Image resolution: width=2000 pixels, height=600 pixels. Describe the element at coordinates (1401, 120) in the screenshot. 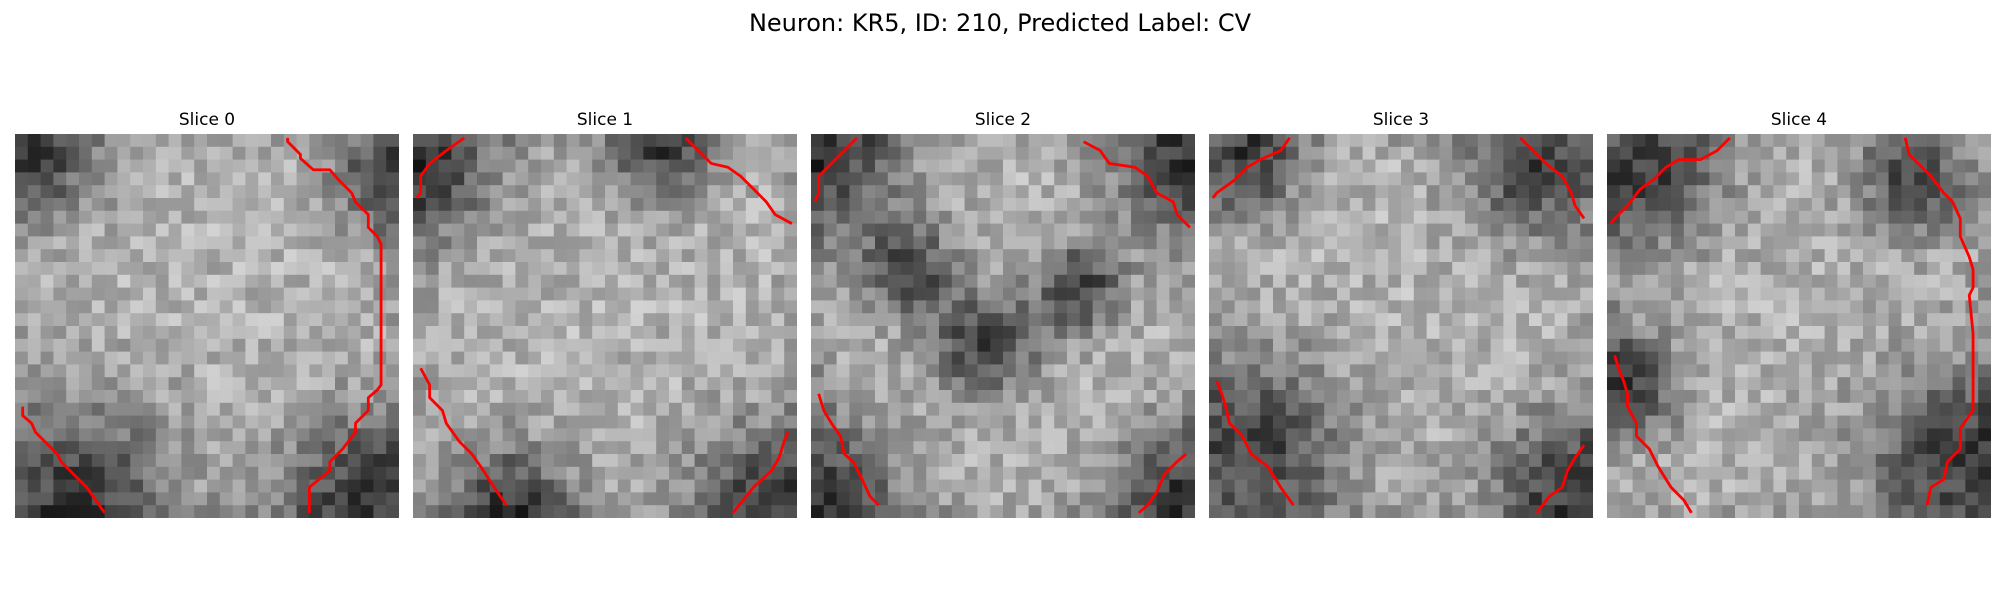

I see `slice-title: Slice 3` at that location.